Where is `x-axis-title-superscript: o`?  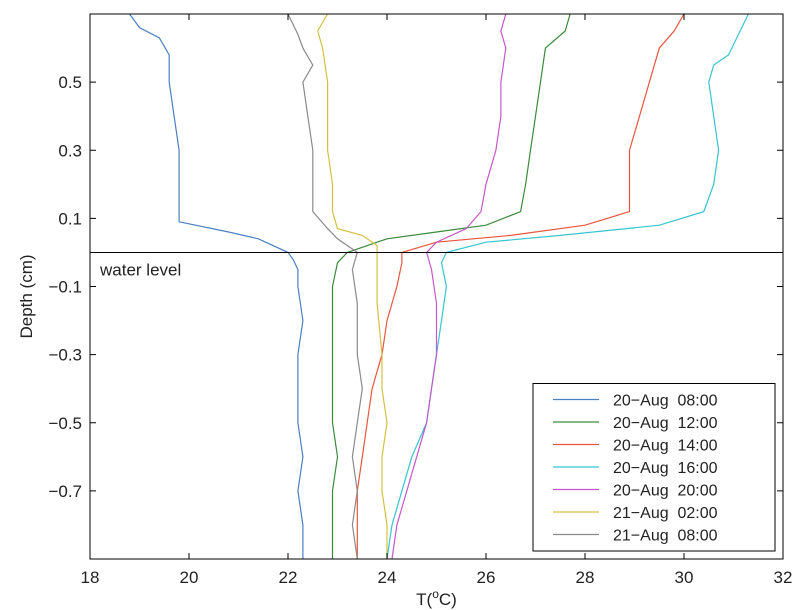 x-axis-title-superscript: o is located at coordinates (435, 594).